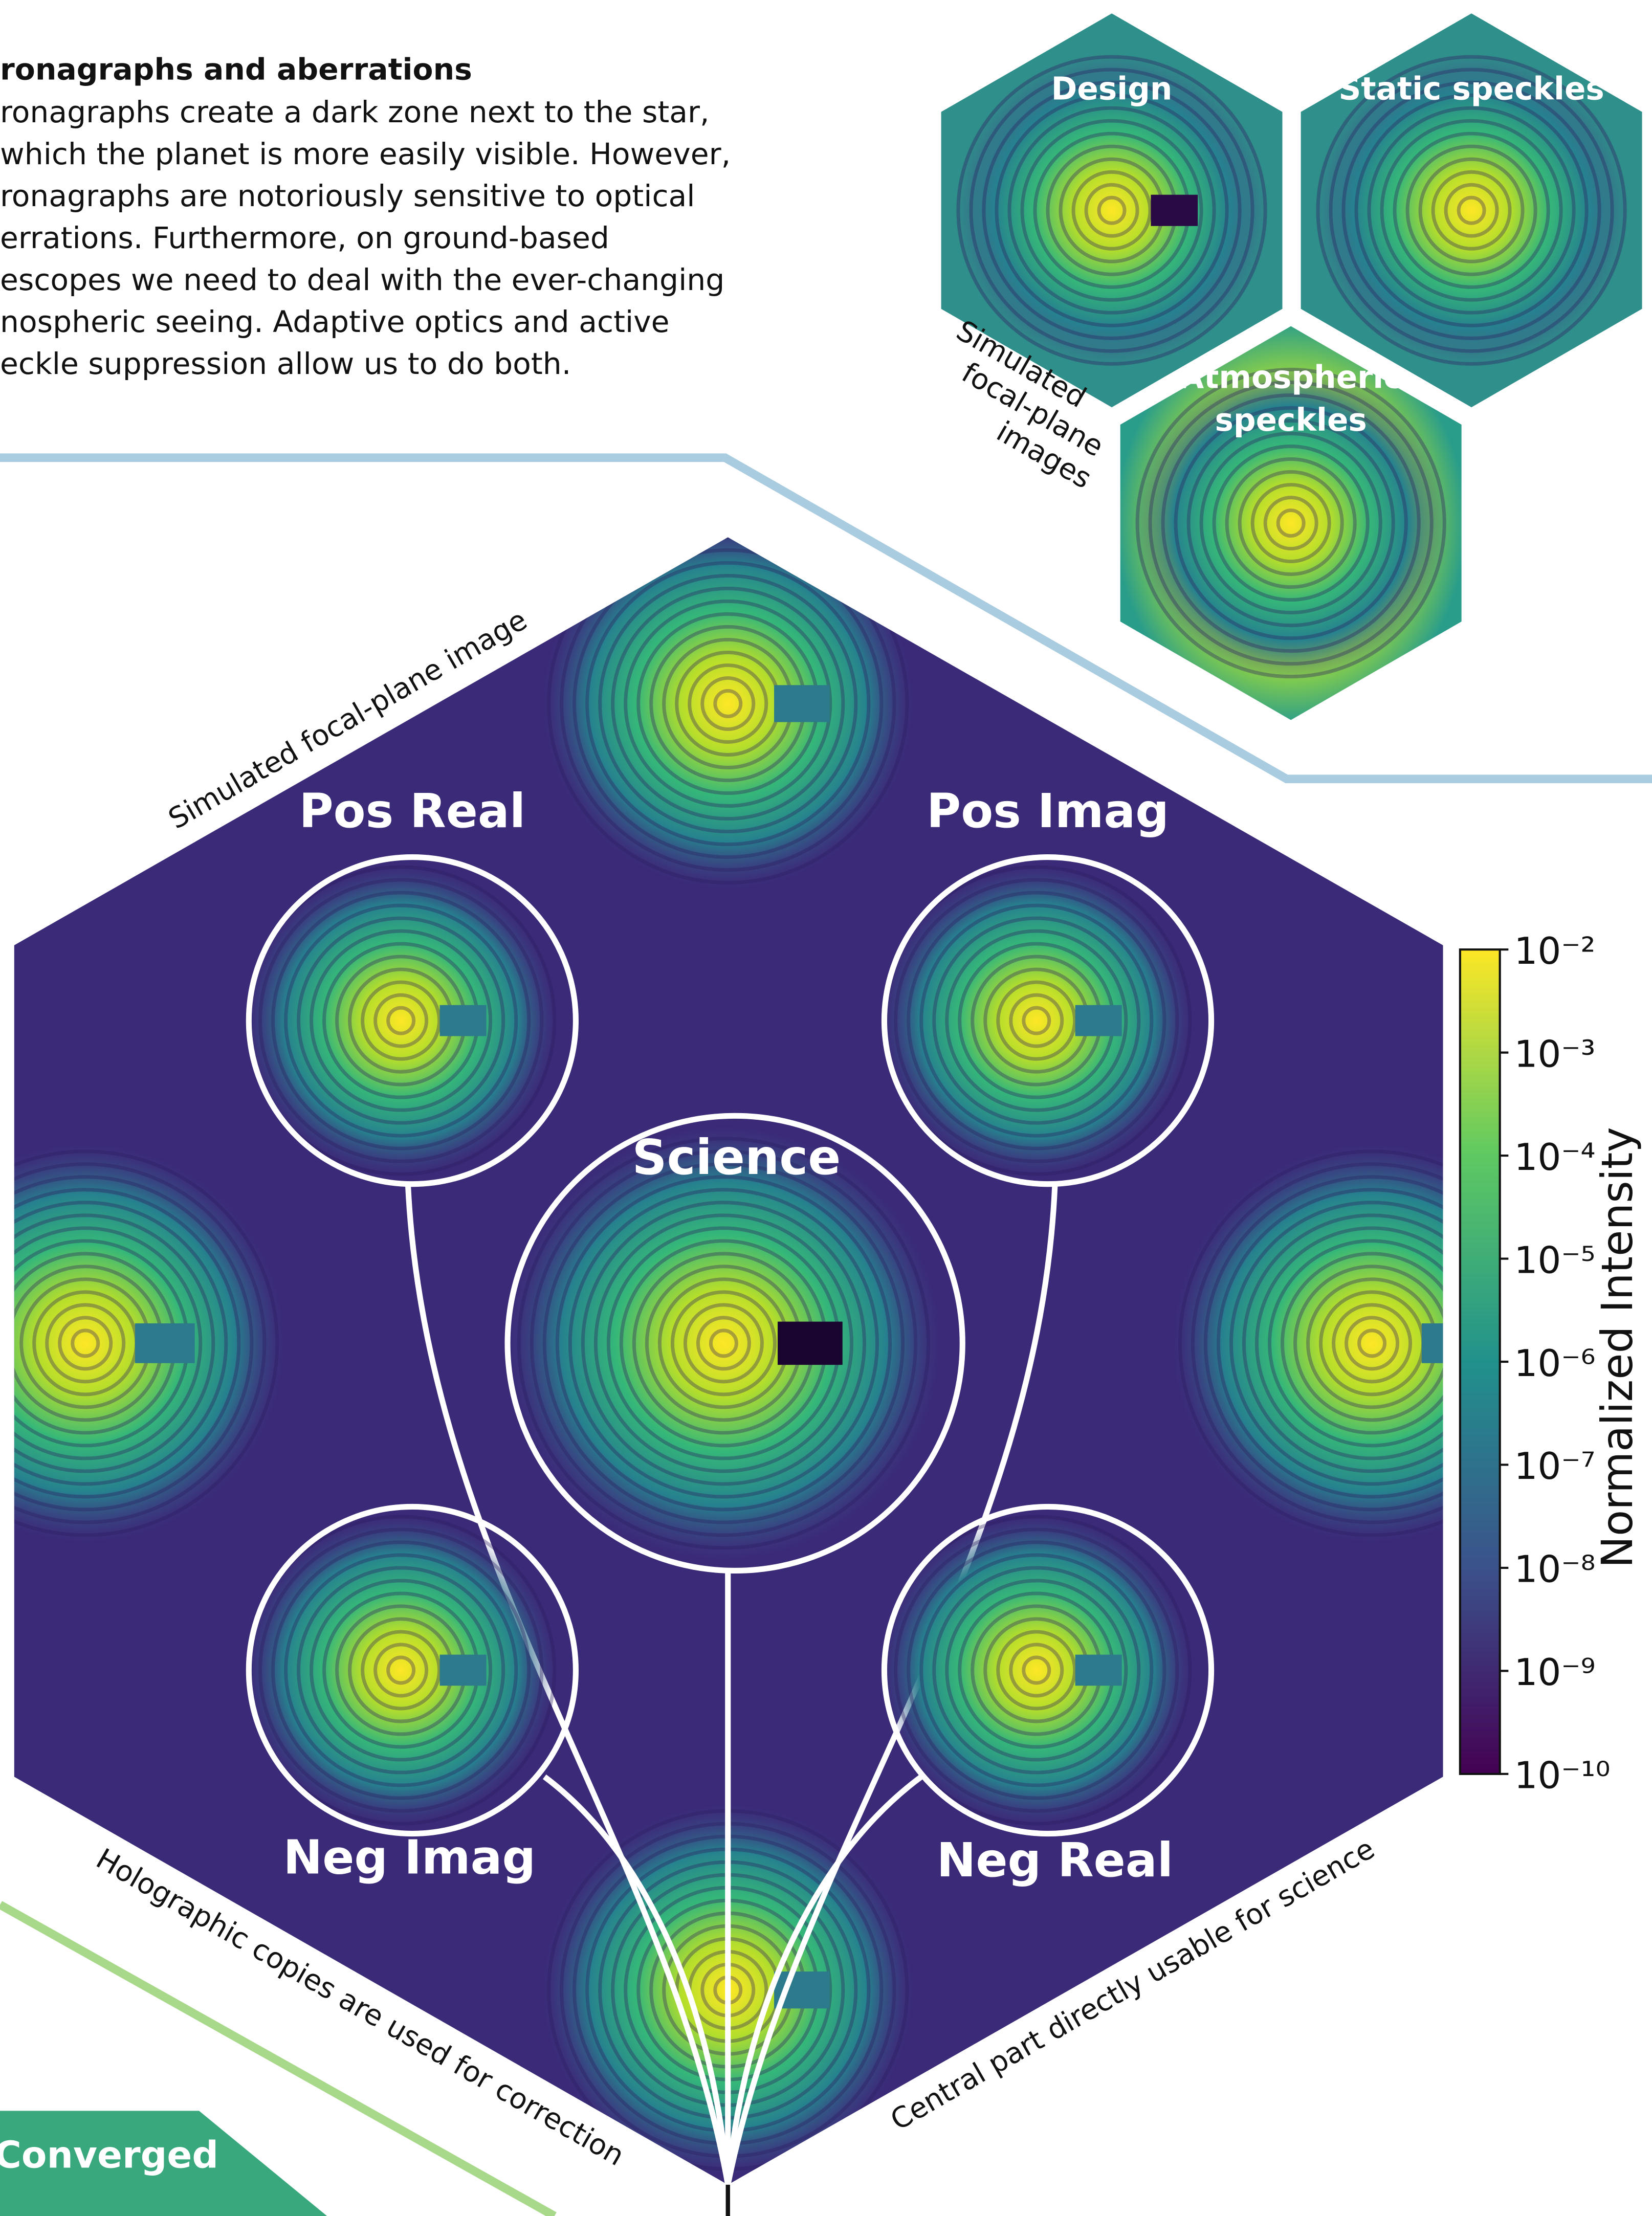 The image size is (1652, 2216). I want to click on thumbnail-label: Atmospheric, so click(1291, 378).